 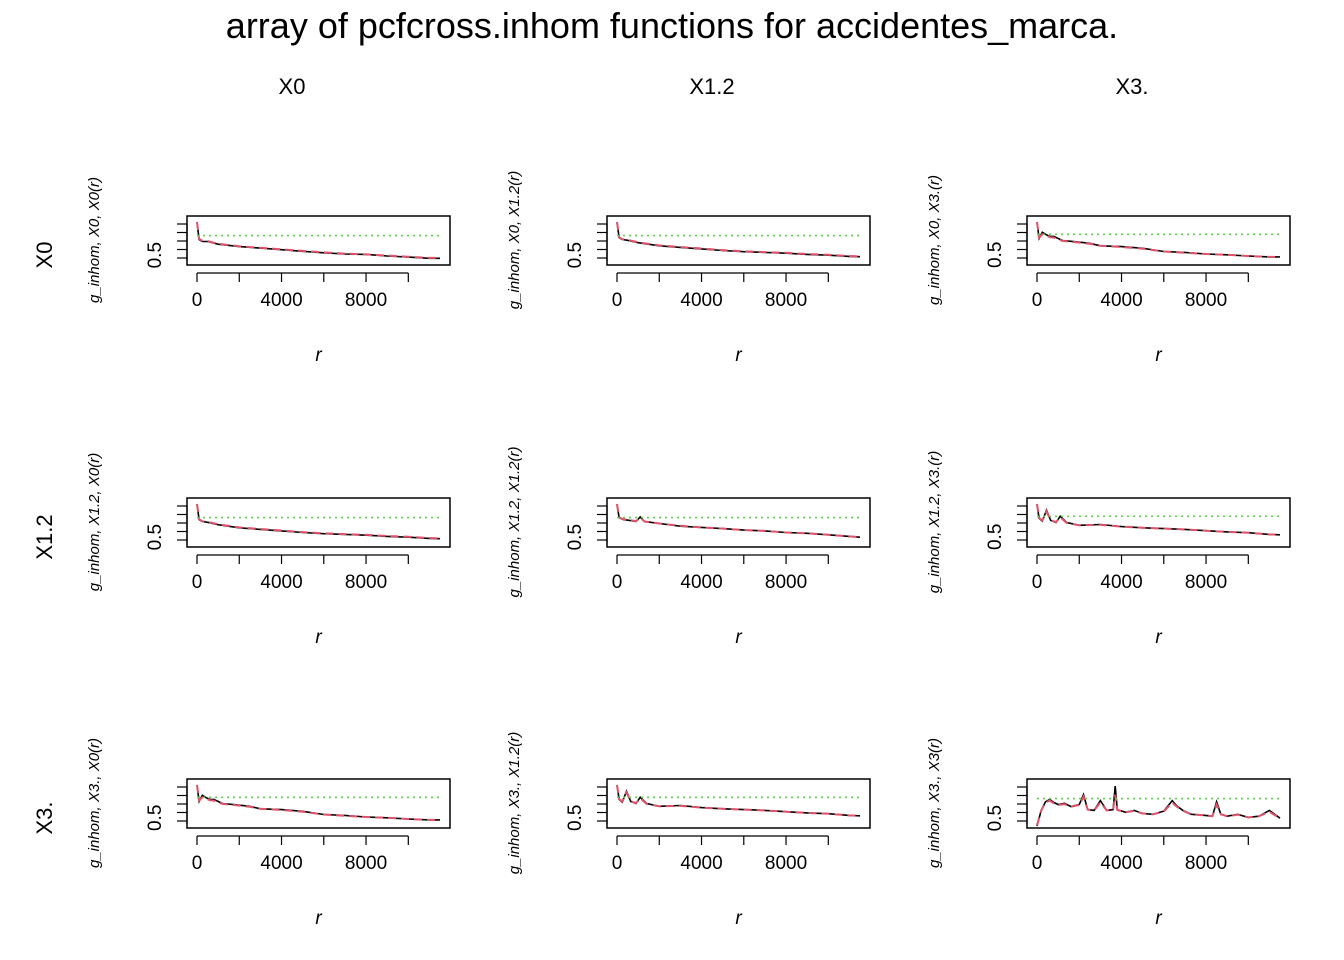 I want to click on panel-1-1: 0.5 0 4000 8000 r g_inhom, X0, X0(r), so click(x=268, y=271).